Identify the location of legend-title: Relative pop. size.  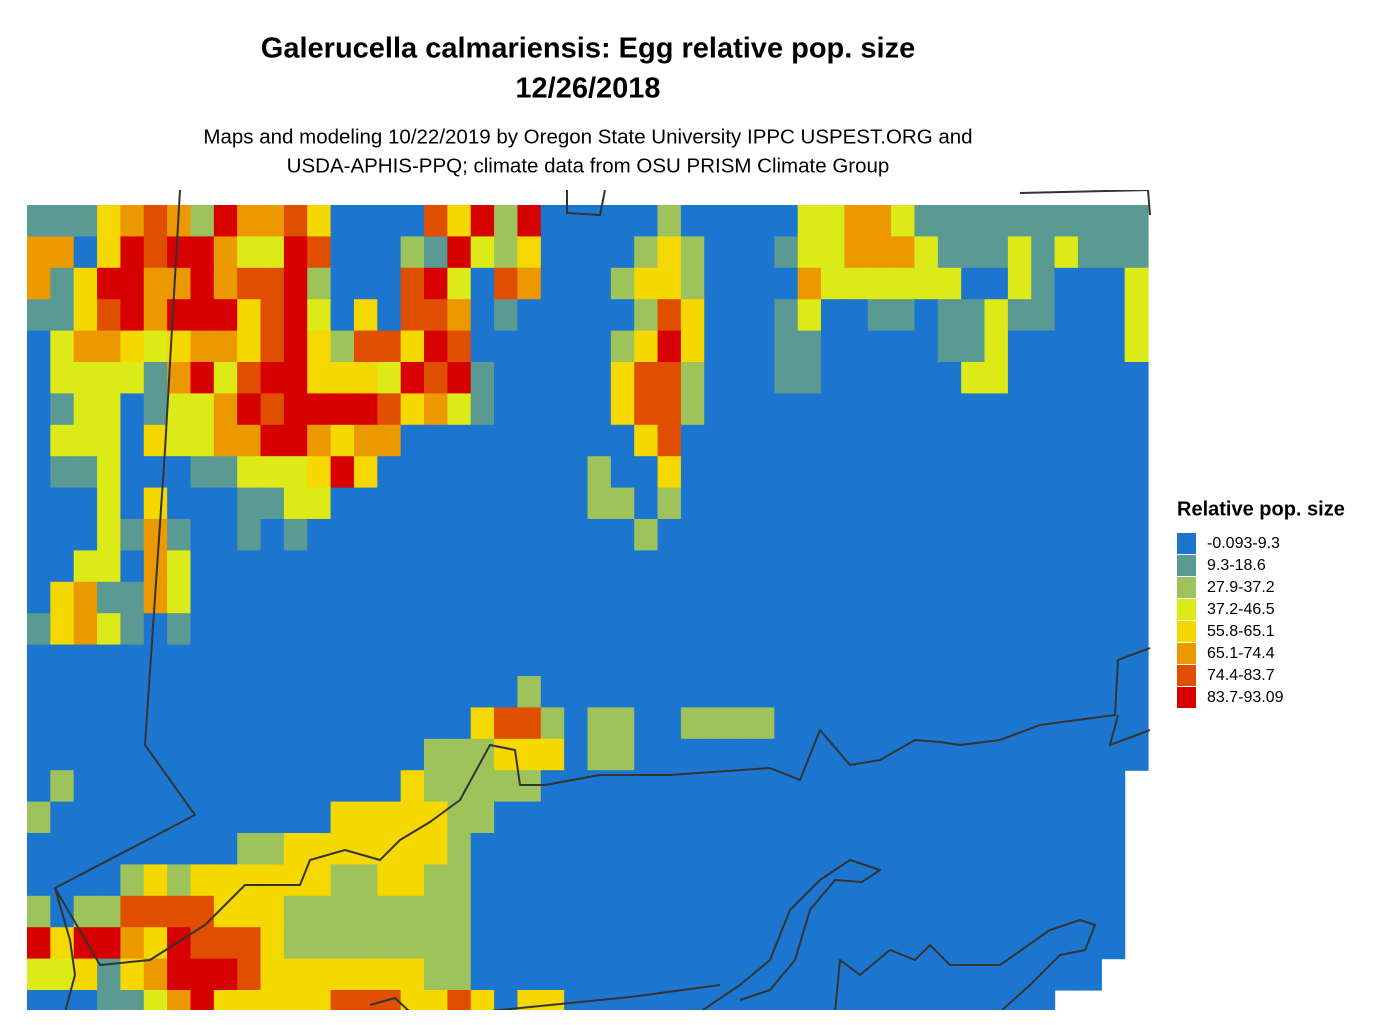
(1261, 509).